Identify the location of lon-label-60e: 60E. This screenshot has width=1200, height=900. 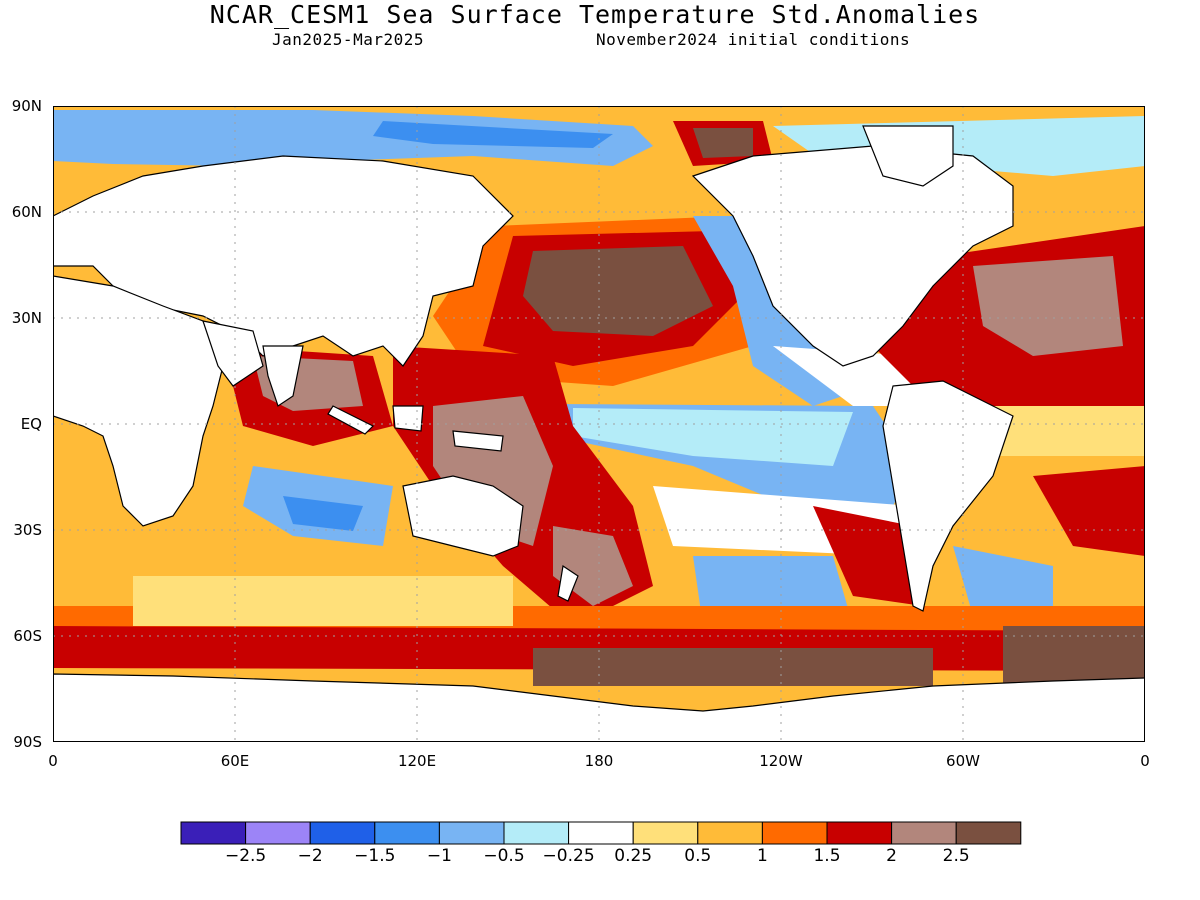
(235, 761).